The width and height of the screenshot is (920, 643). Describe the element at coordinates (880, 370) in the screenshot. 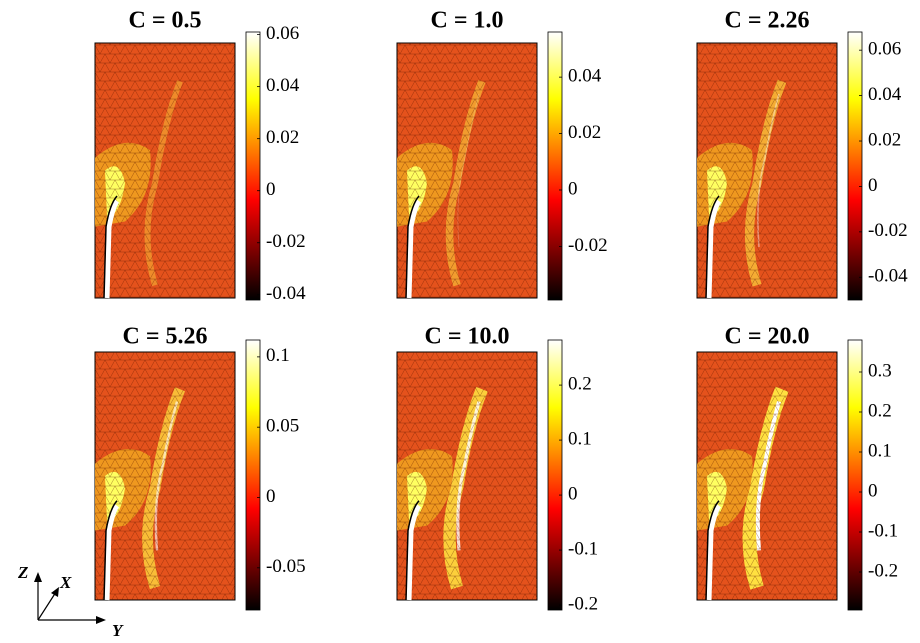

I see `colorbar-tick-label: 0.3` at that location.